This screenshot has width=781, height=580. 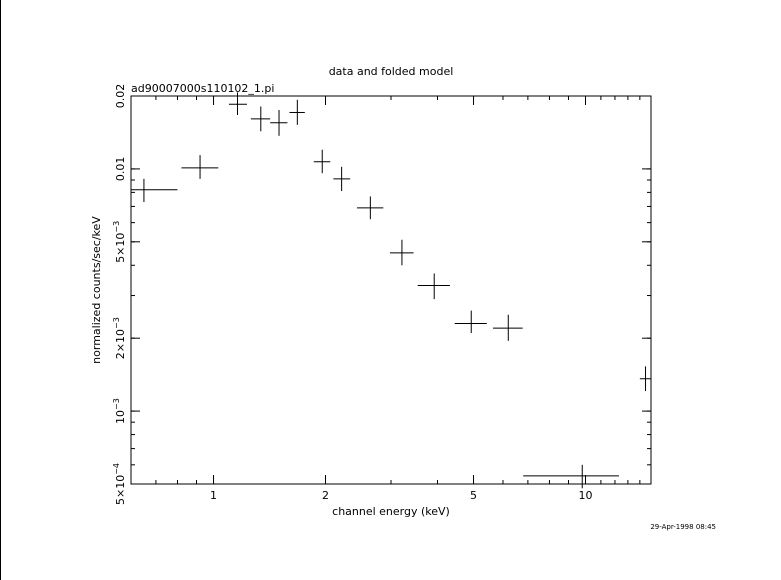 What do you see at coordinates (585, 495) in the screenshot?
I see `x-tick-label: 10` at bounding box center [585, 495].